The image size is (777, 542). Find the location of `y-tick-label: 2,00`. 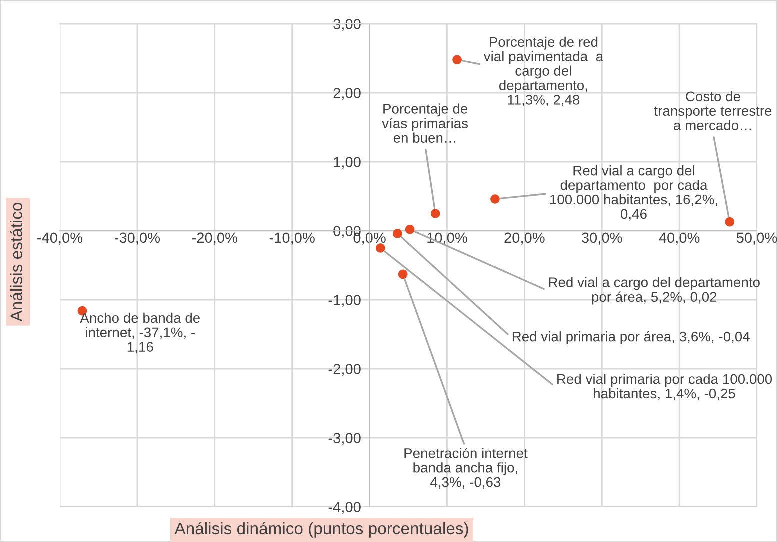

y-tick-label: 2,00 is located at coordinates (347, 94).